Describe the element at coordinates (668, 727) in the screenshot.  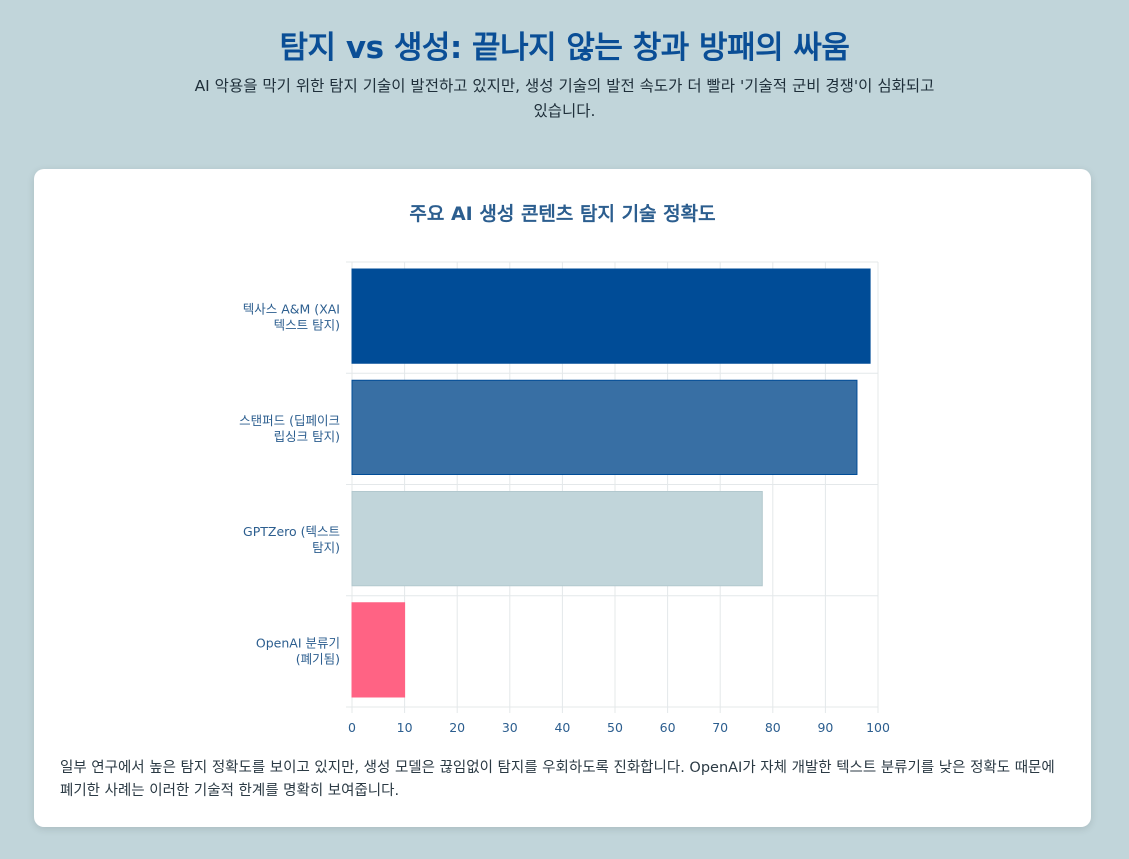
I see `x-tick-label: 60` at that location.